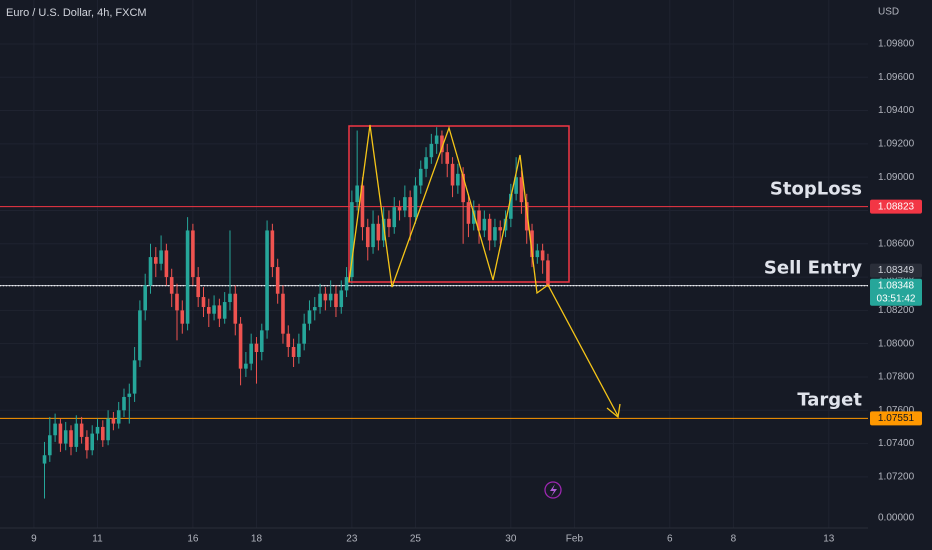 The image size is (932, 550). Describe the element at coordinates (459, 204) in the screenshot. I see `range-box` at that location.